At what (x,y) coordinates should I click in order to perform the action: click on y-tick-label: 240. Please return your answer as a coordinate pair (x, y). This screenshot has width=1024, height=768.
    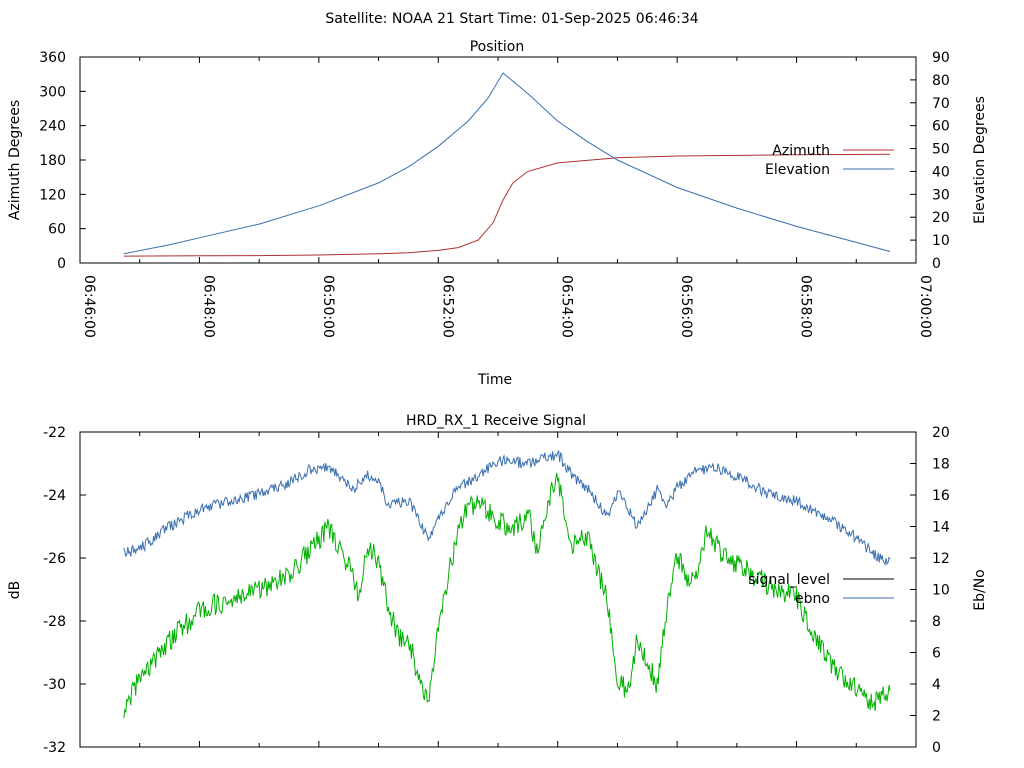
    Looking at the image, I should click on (52, 127).